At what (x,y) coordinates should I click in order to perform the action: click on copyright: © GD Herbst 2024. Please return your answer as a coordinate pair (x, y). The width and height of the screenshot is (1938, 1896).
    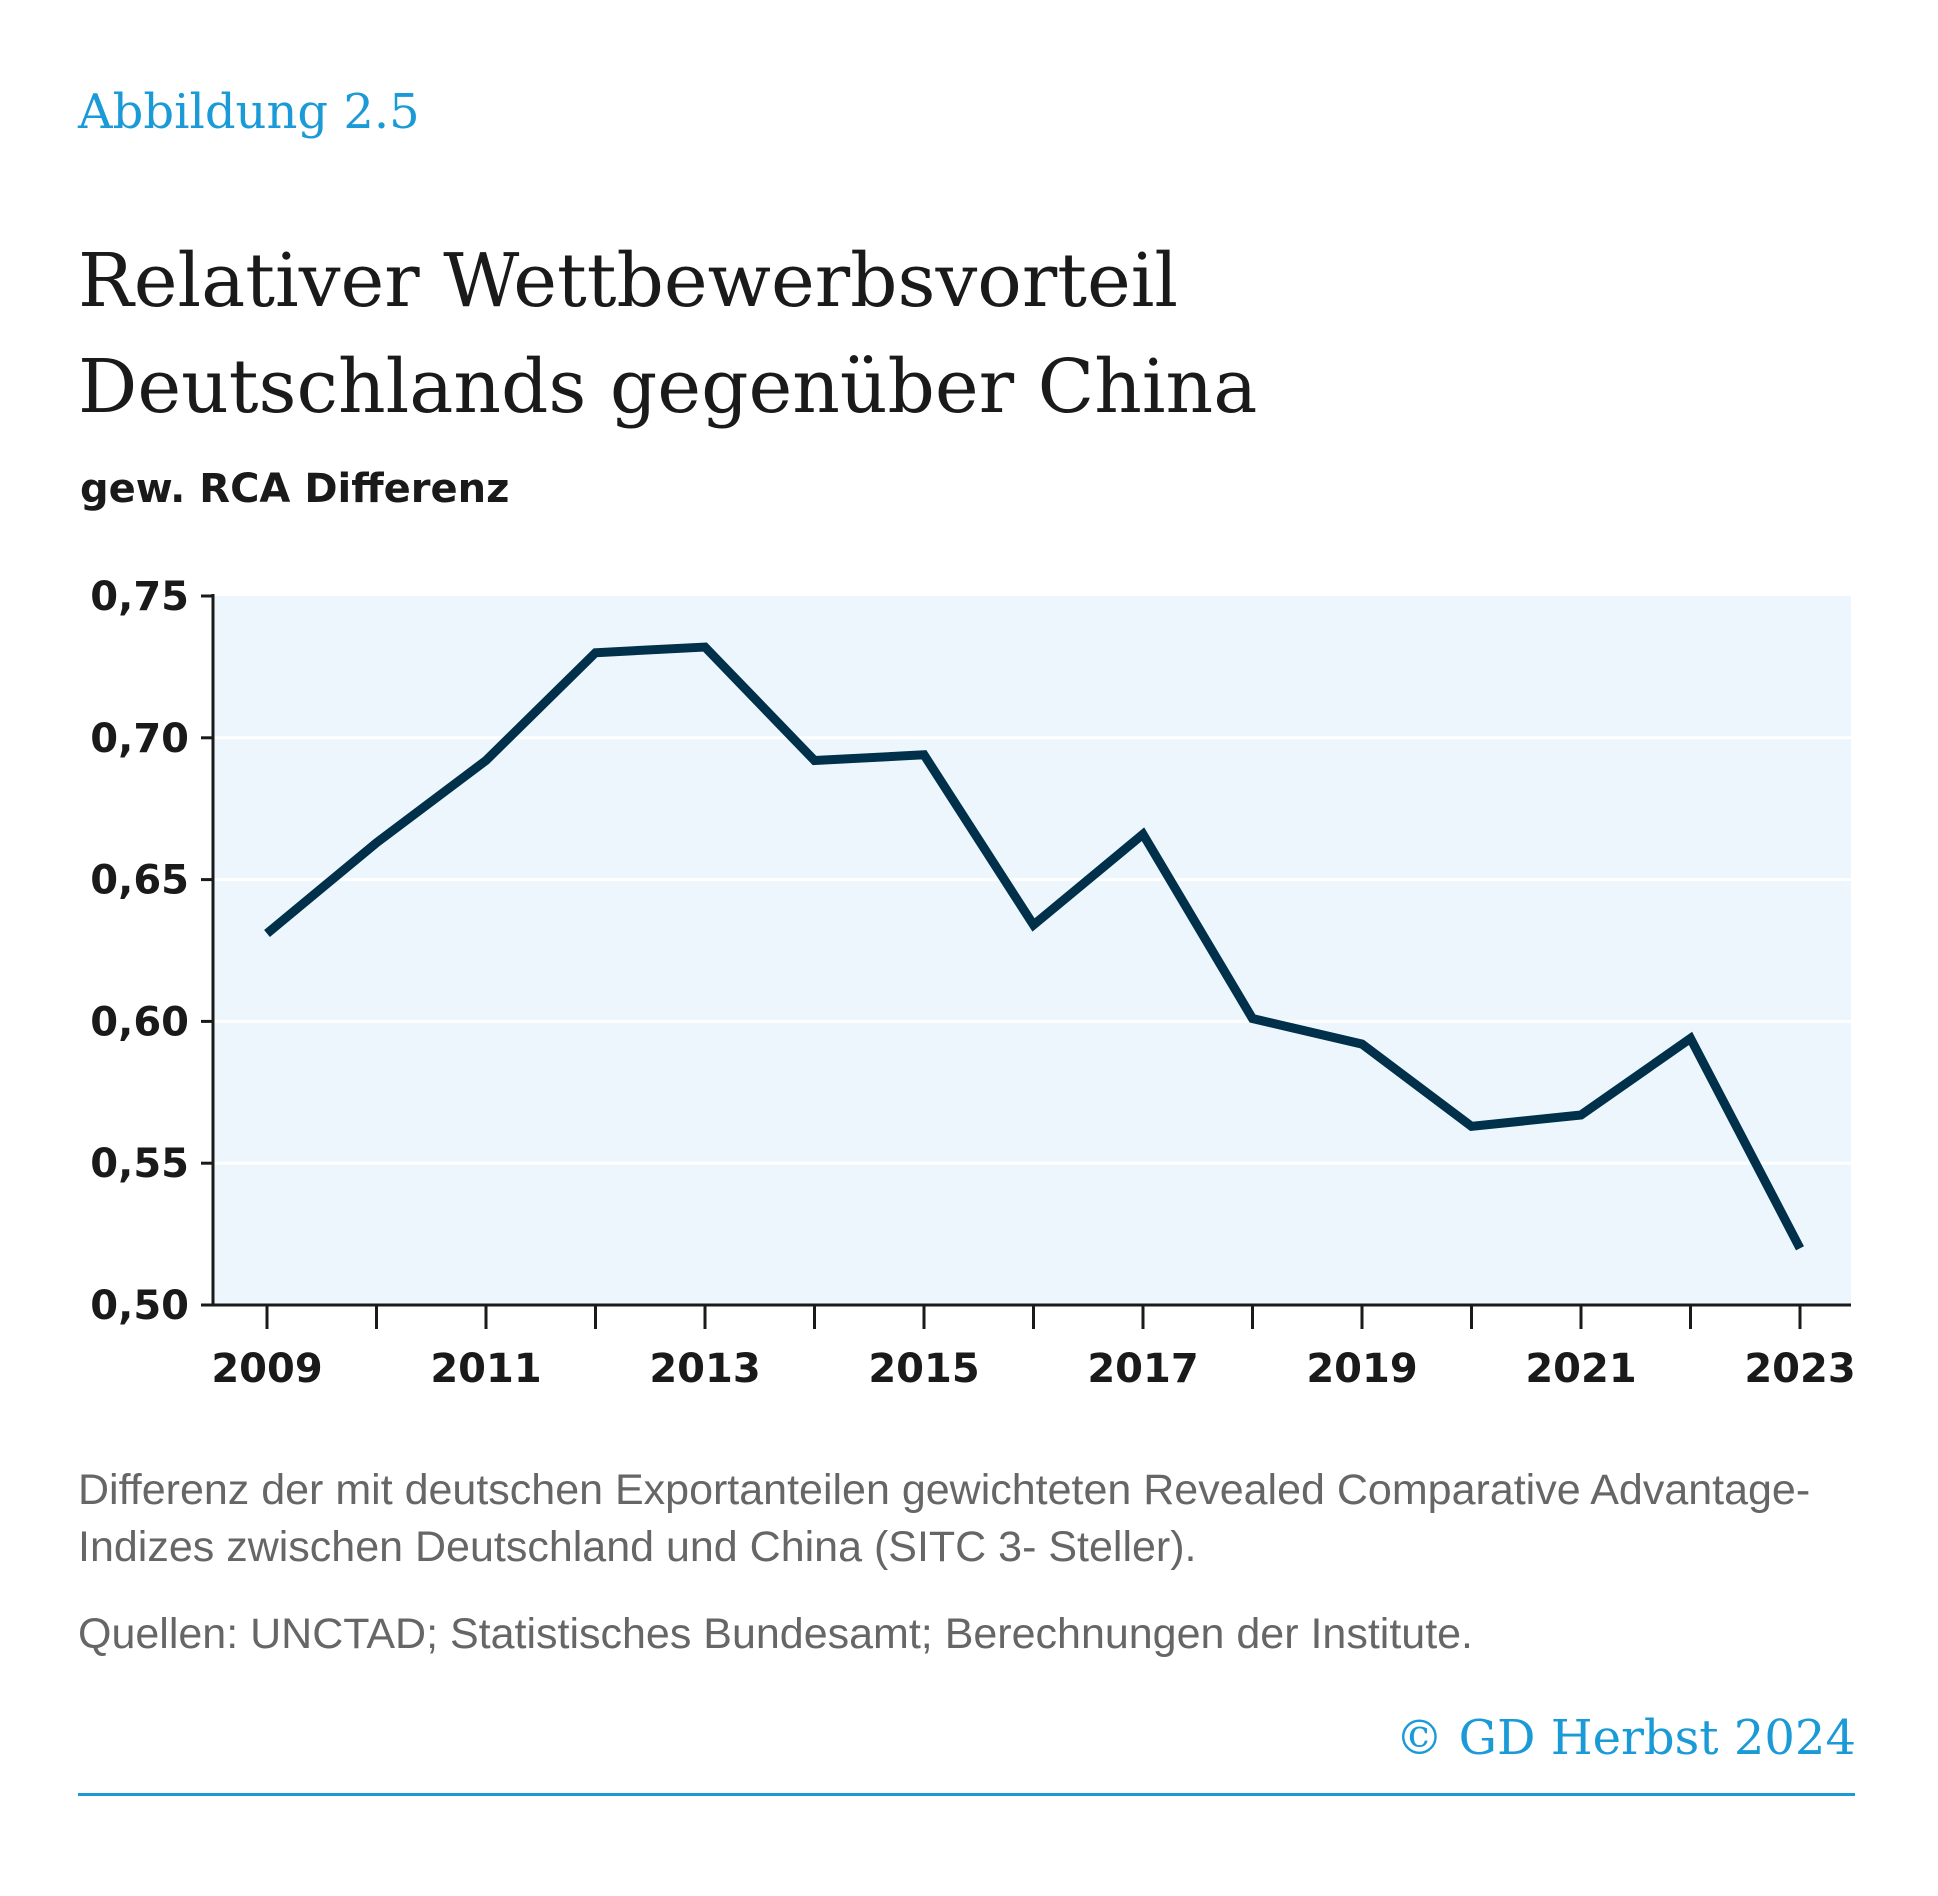
    Looking at the image, I should click on (1625, 1738).